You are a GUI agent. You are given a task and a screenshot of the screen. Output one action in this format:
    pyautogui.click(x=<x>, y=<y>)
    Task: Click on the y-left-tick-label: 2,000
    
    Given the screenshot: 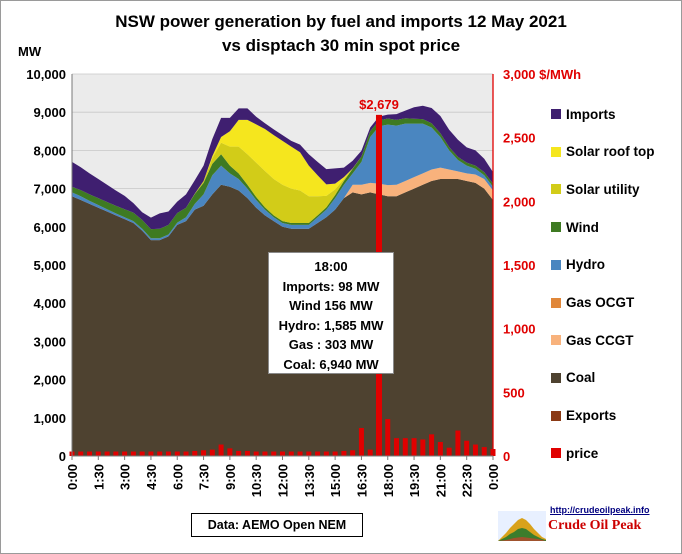 What is the action you would take?
    pyautogui.click(x=49, y=380)
    